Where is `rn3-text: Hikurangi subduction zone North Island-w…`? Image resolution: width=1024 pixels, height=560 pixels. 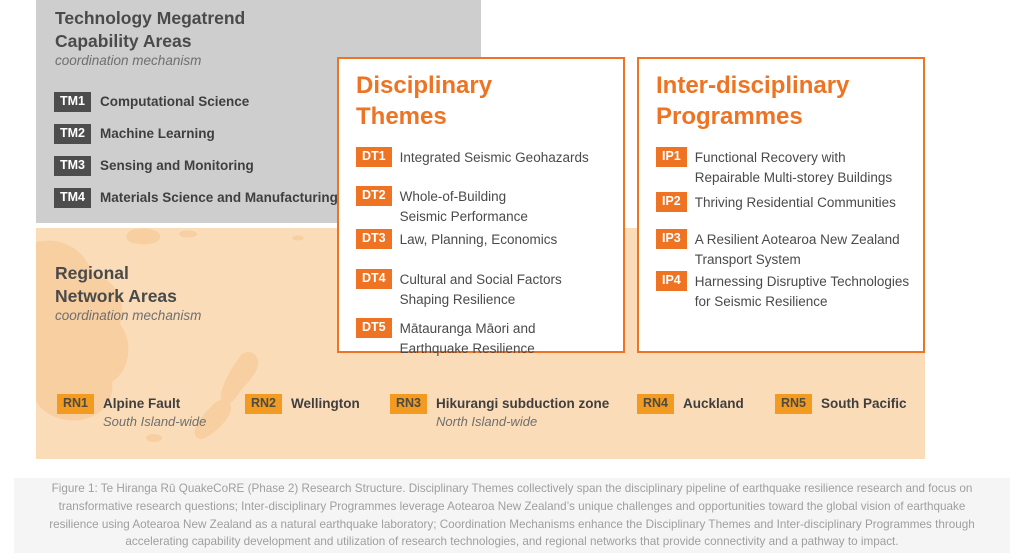 rn3-text: Hikurangi subduction zone North Island-w… is located at coordinates (522, 411).